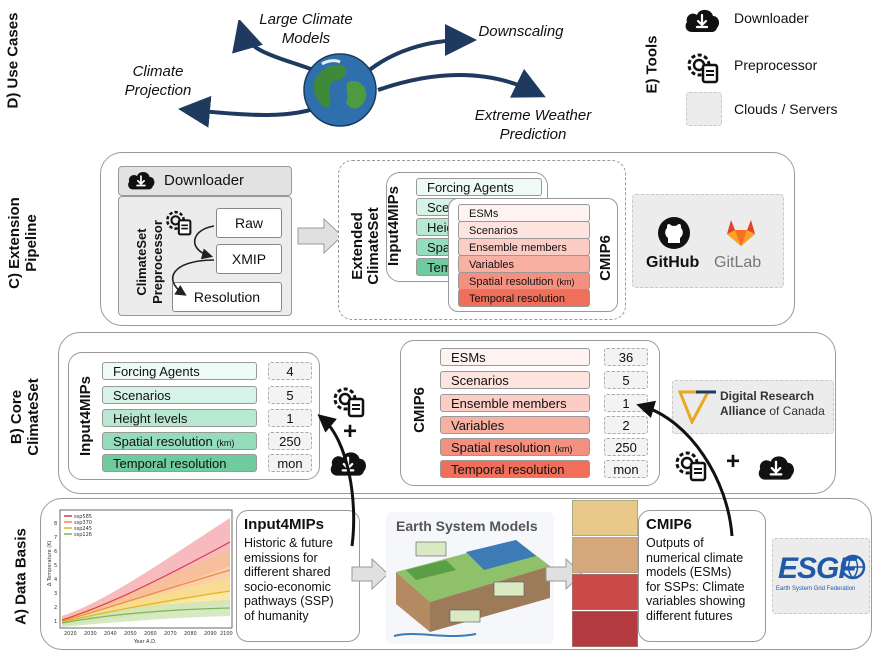 The image size is (873, 651). I want to click on basis-cmip6-box, so click(702, 576).